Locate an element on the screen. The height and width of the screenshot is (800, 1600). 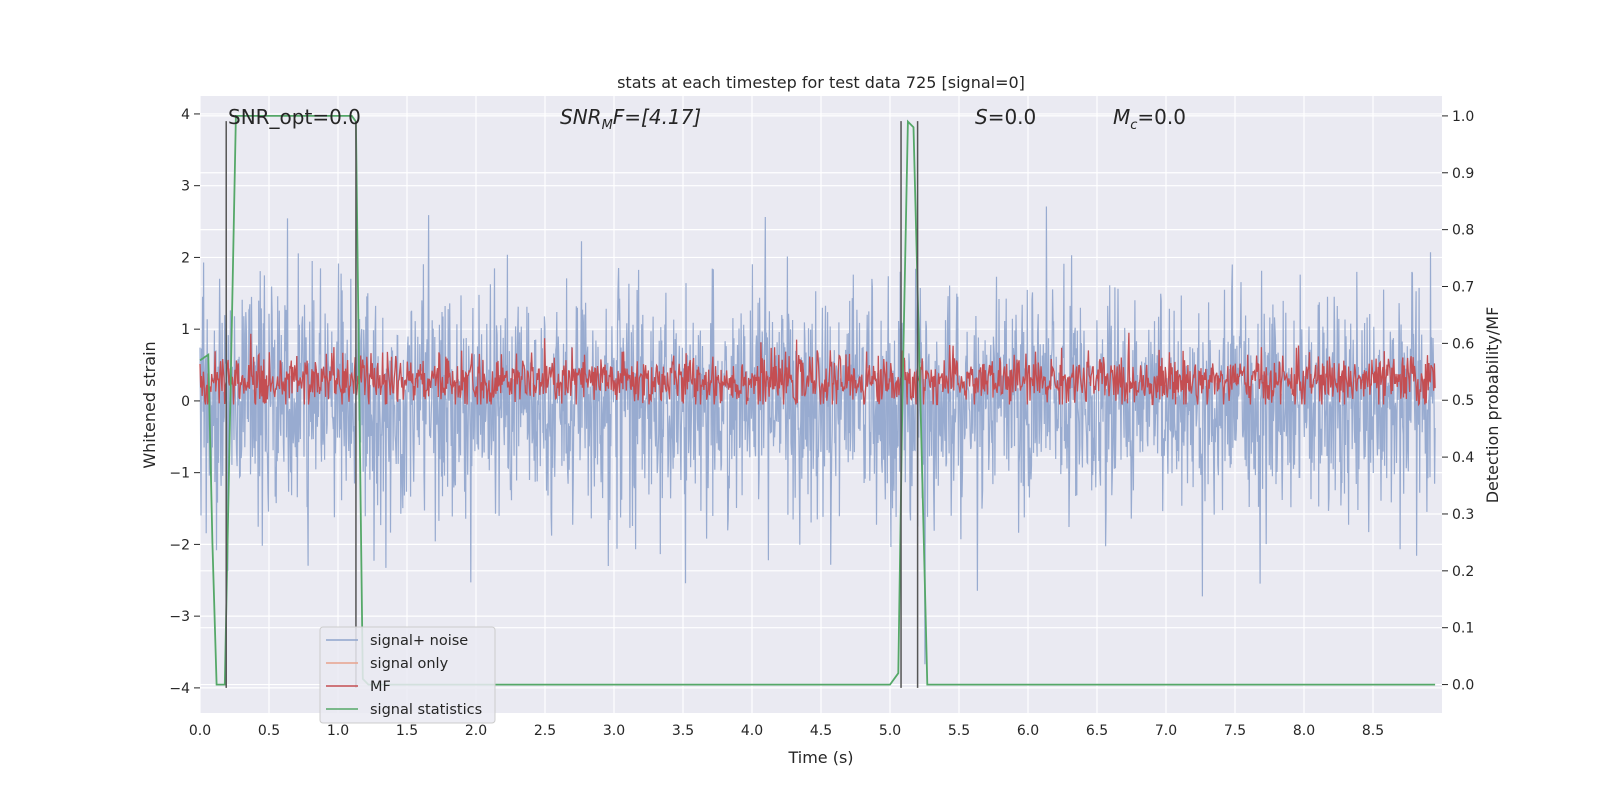
y-tick-label-right: 1.0 is located at coordinates (1463, 117).